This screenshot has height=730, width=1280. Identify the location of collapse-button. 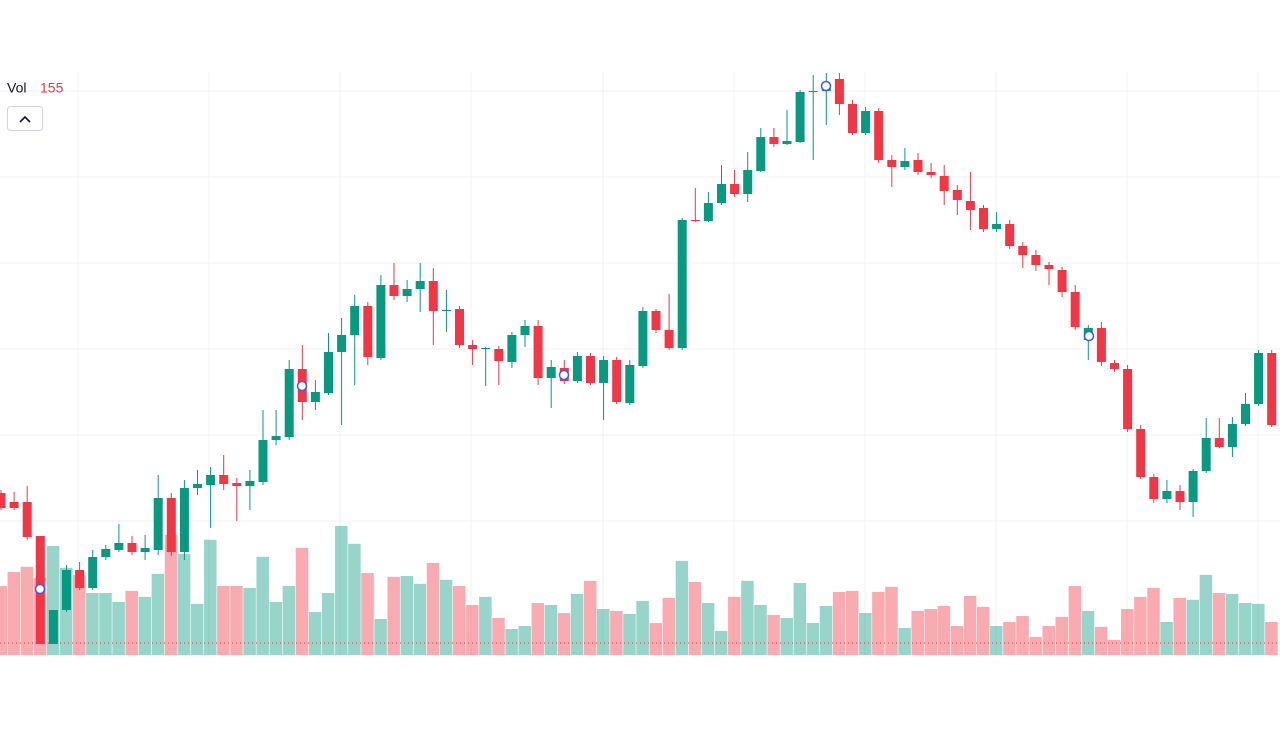
(25, 118).